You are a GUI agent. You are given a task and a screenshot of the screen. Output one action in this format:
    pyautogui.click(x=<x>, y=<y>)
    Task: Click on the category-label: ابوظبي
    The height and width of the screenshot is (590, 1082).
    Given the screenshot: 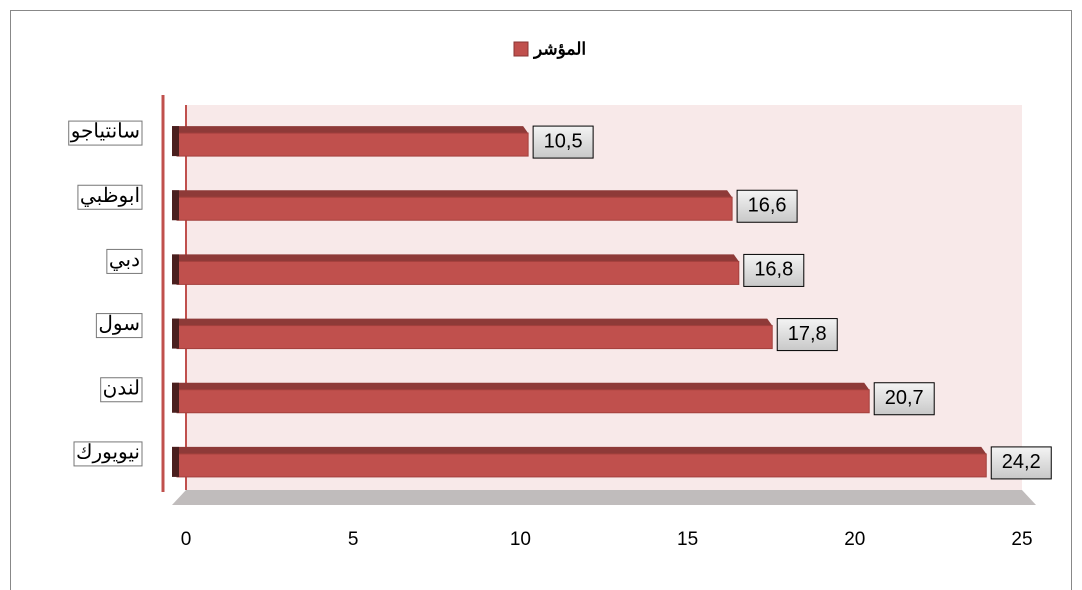 What is the action you would take?
    pyautogui.click(x=110, y=196)
    